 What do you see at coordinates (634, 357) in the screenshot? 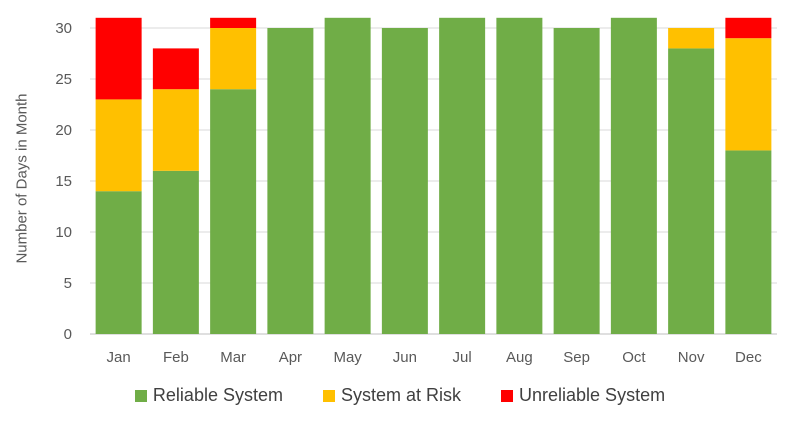
I see `x-tick-label: Oct` at bounding box center [634, 357].